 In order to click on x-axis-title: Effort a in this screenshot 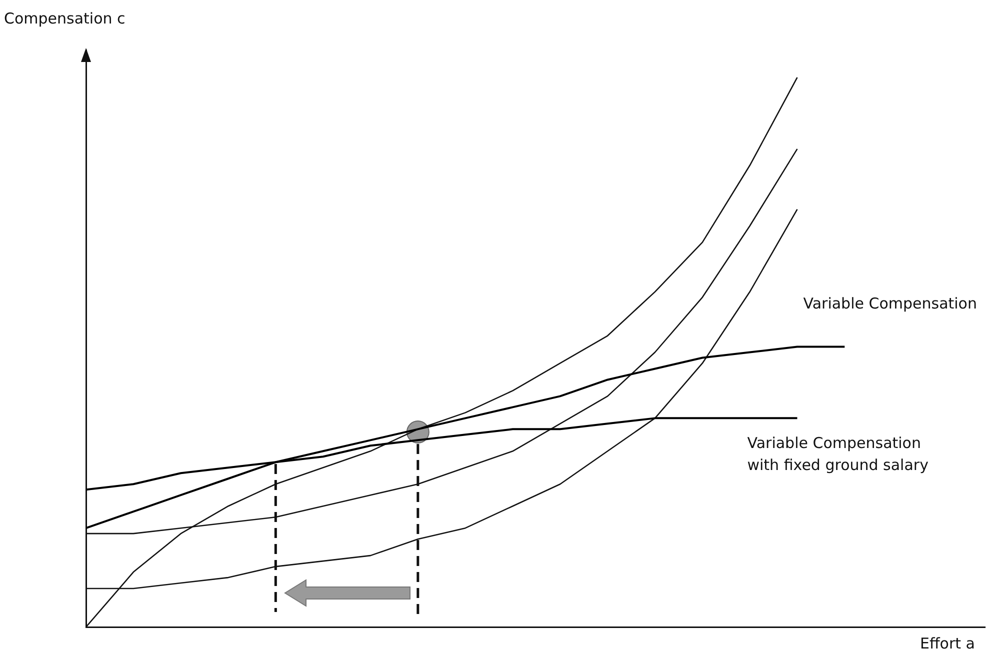, I will do `click(947, 643)`.